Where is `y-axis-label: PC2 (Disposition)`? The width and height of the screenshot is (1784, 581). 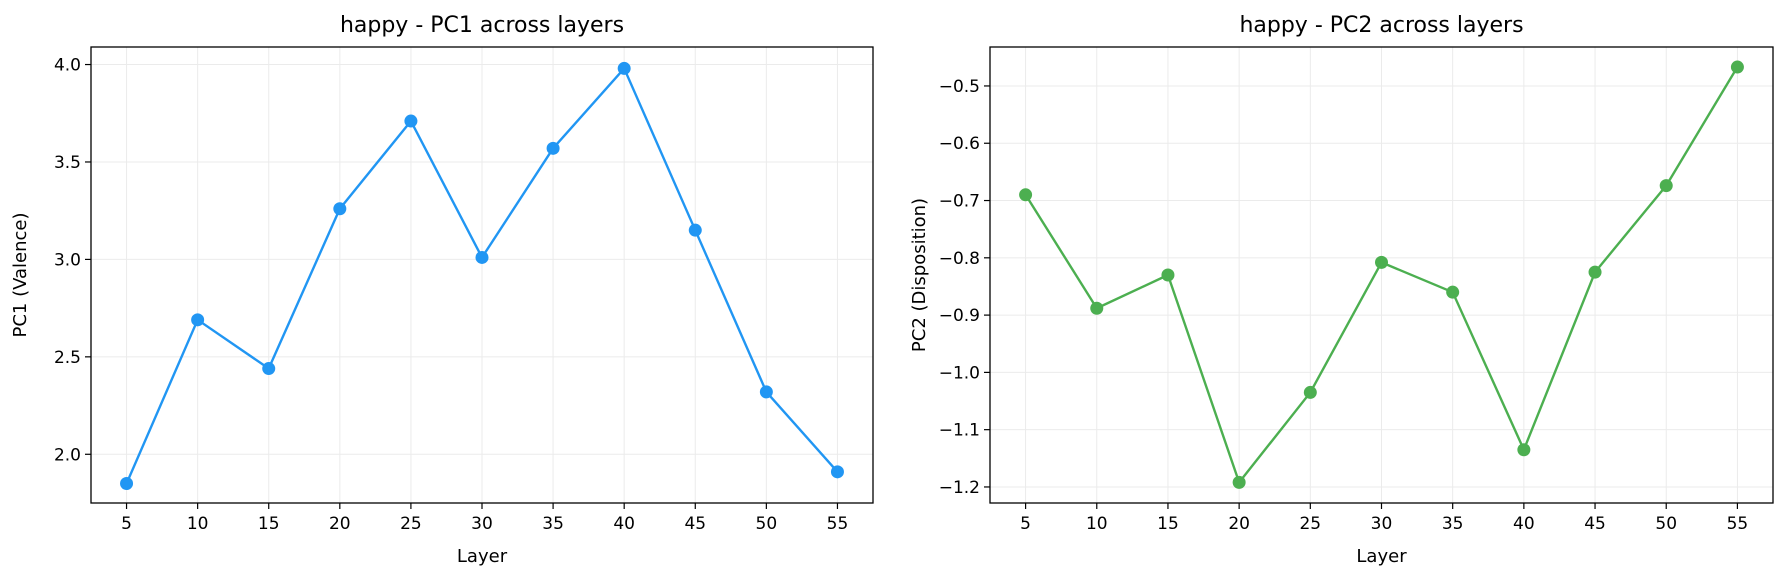 y-axis-label: PC2 (Disposition) is located at coordinates (919, 275).